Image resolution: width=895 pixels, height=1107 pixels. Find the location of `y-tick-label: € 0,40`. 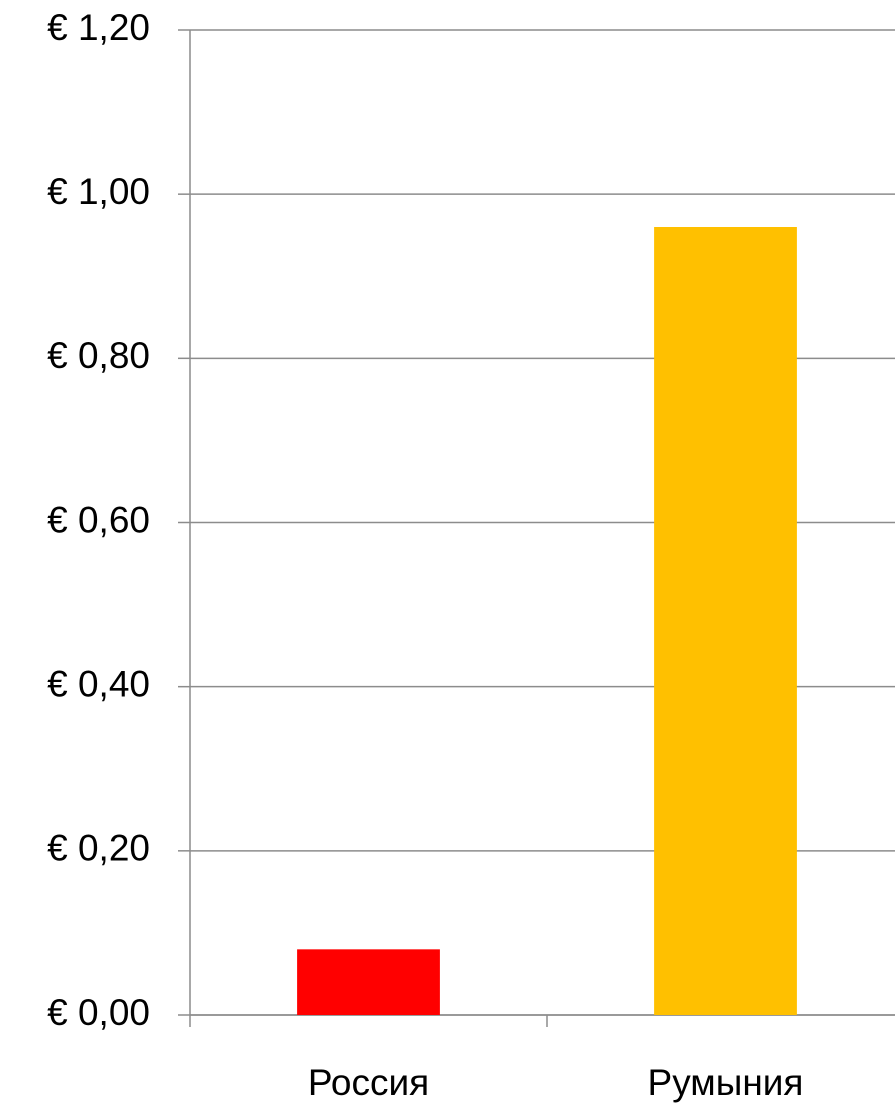

y-tick-label: € 0,40 is located at coordinates (98, 683).